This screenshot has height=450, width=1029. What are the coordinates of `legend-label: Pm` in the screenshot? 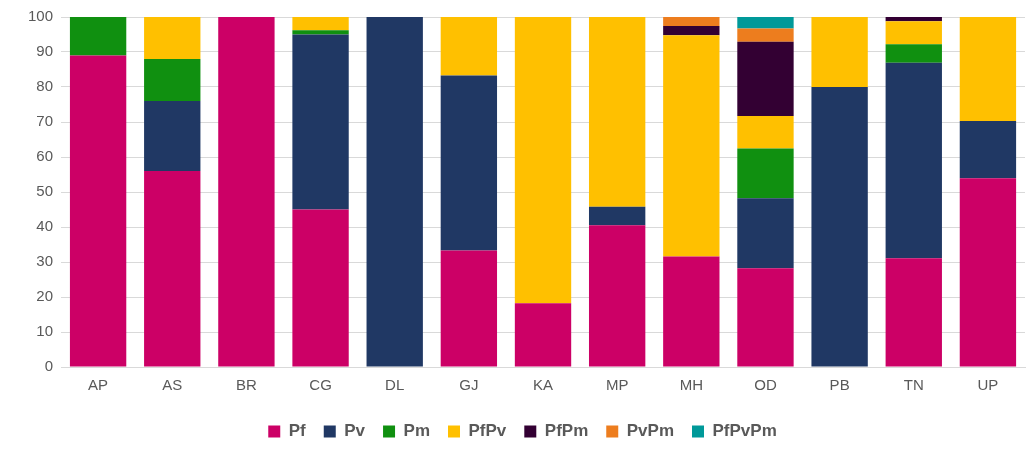 It's located at (417, 431).